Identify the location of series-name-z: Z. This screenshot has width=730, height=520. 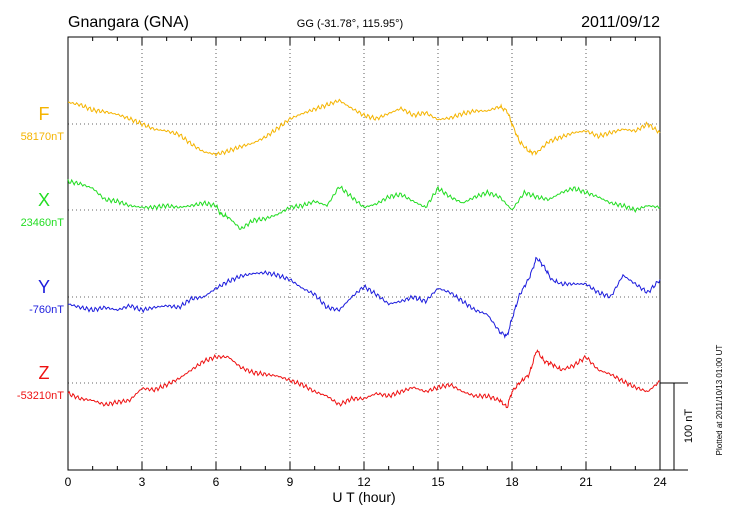
(44, 373).